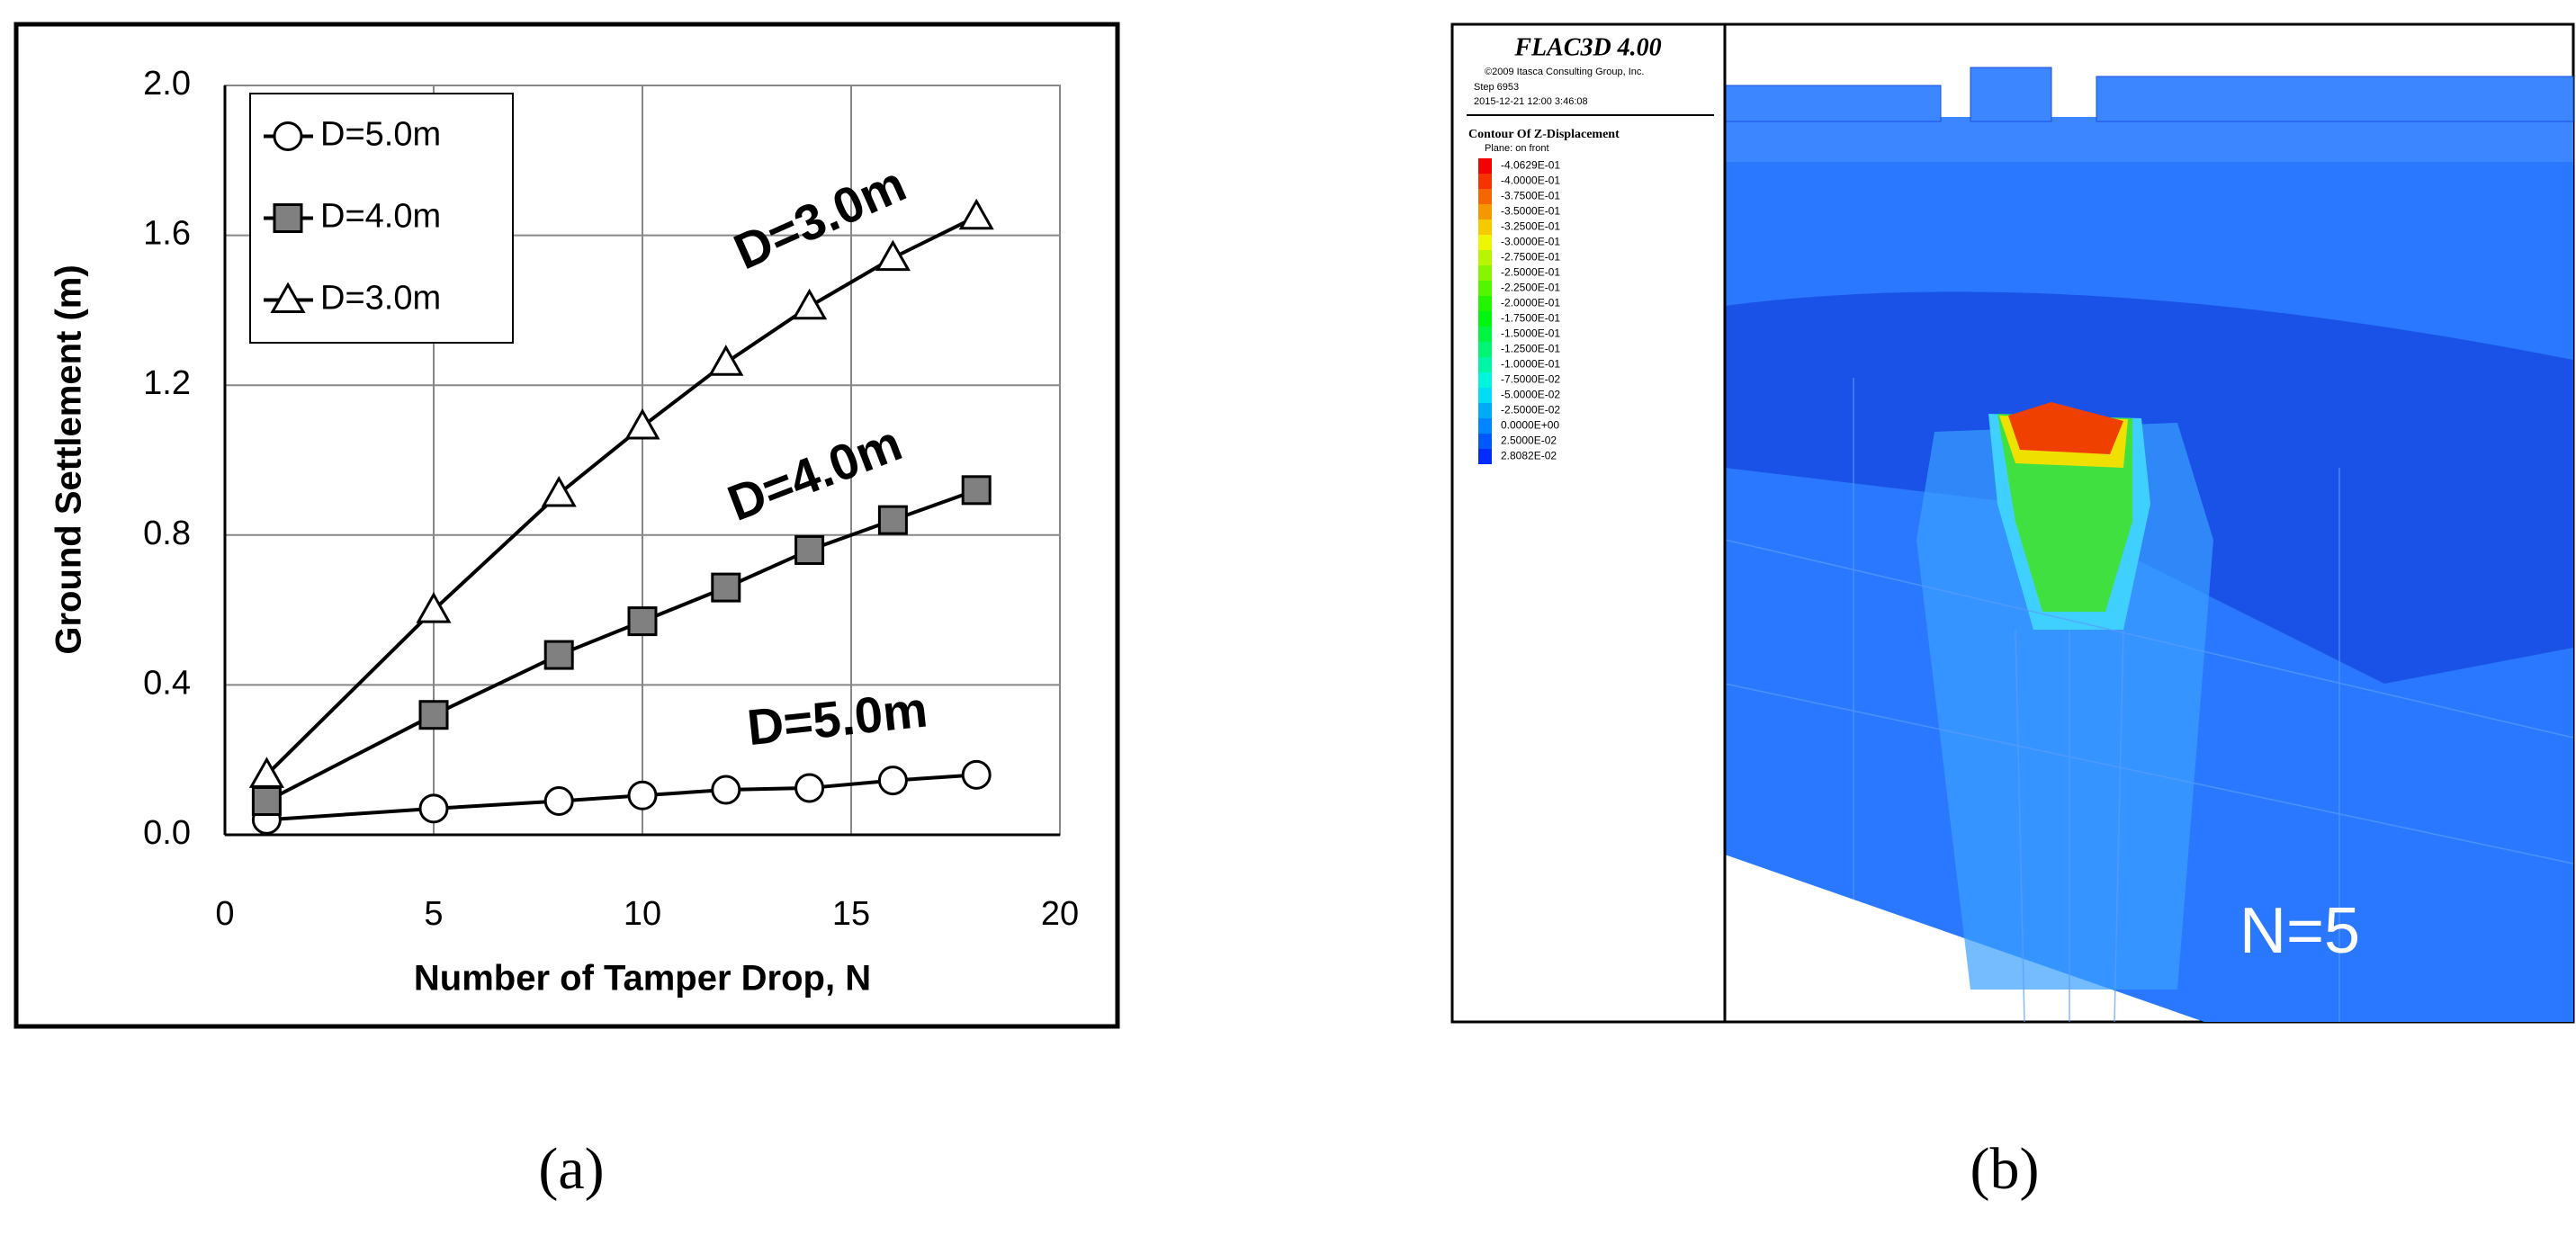 Image resolution: width=2576 pixels, height=1236 pixels. I want to click on contour-value: -4.0629E-01, so click(1531, 165).